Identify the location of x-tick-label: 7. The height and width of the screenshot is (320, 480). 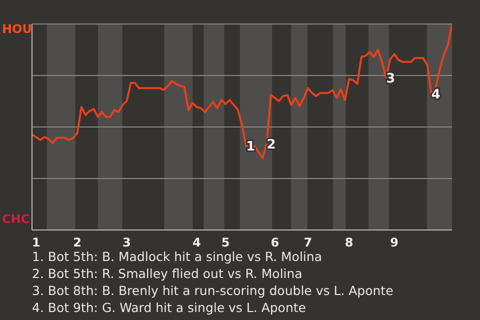
(308, 243).